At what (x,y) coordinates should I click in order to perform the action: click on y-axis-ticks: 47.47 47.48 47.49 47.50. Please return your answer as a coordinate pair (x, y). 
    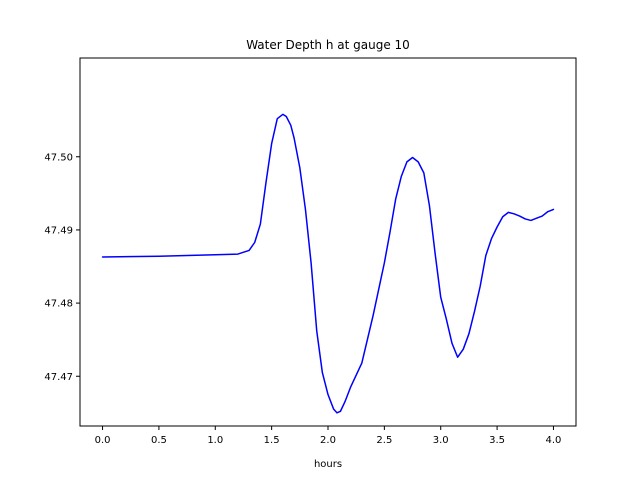
    Looking at the image, I should click on (62, 267).